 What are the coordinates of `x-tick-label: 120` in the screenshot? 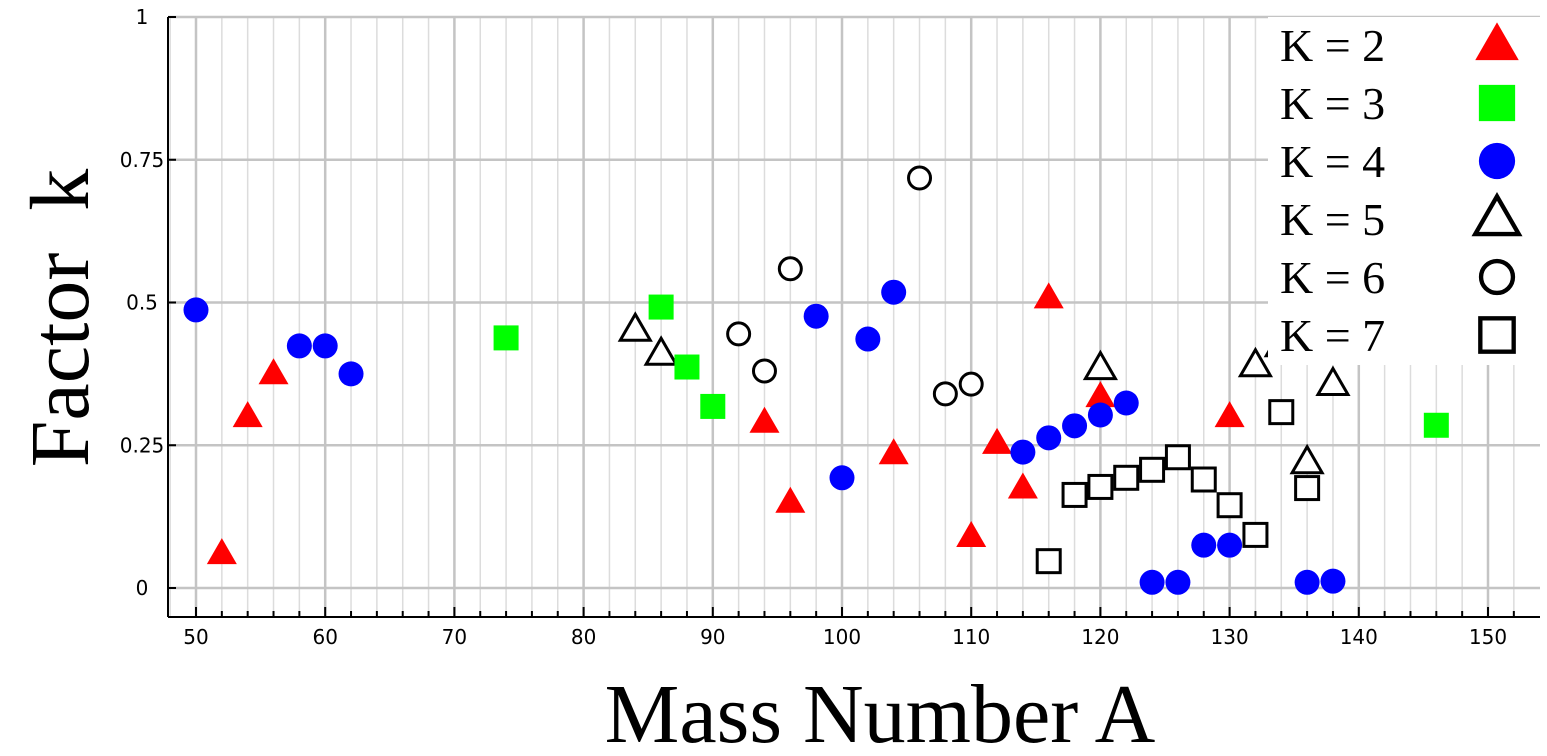 It's located at (1100, 637).